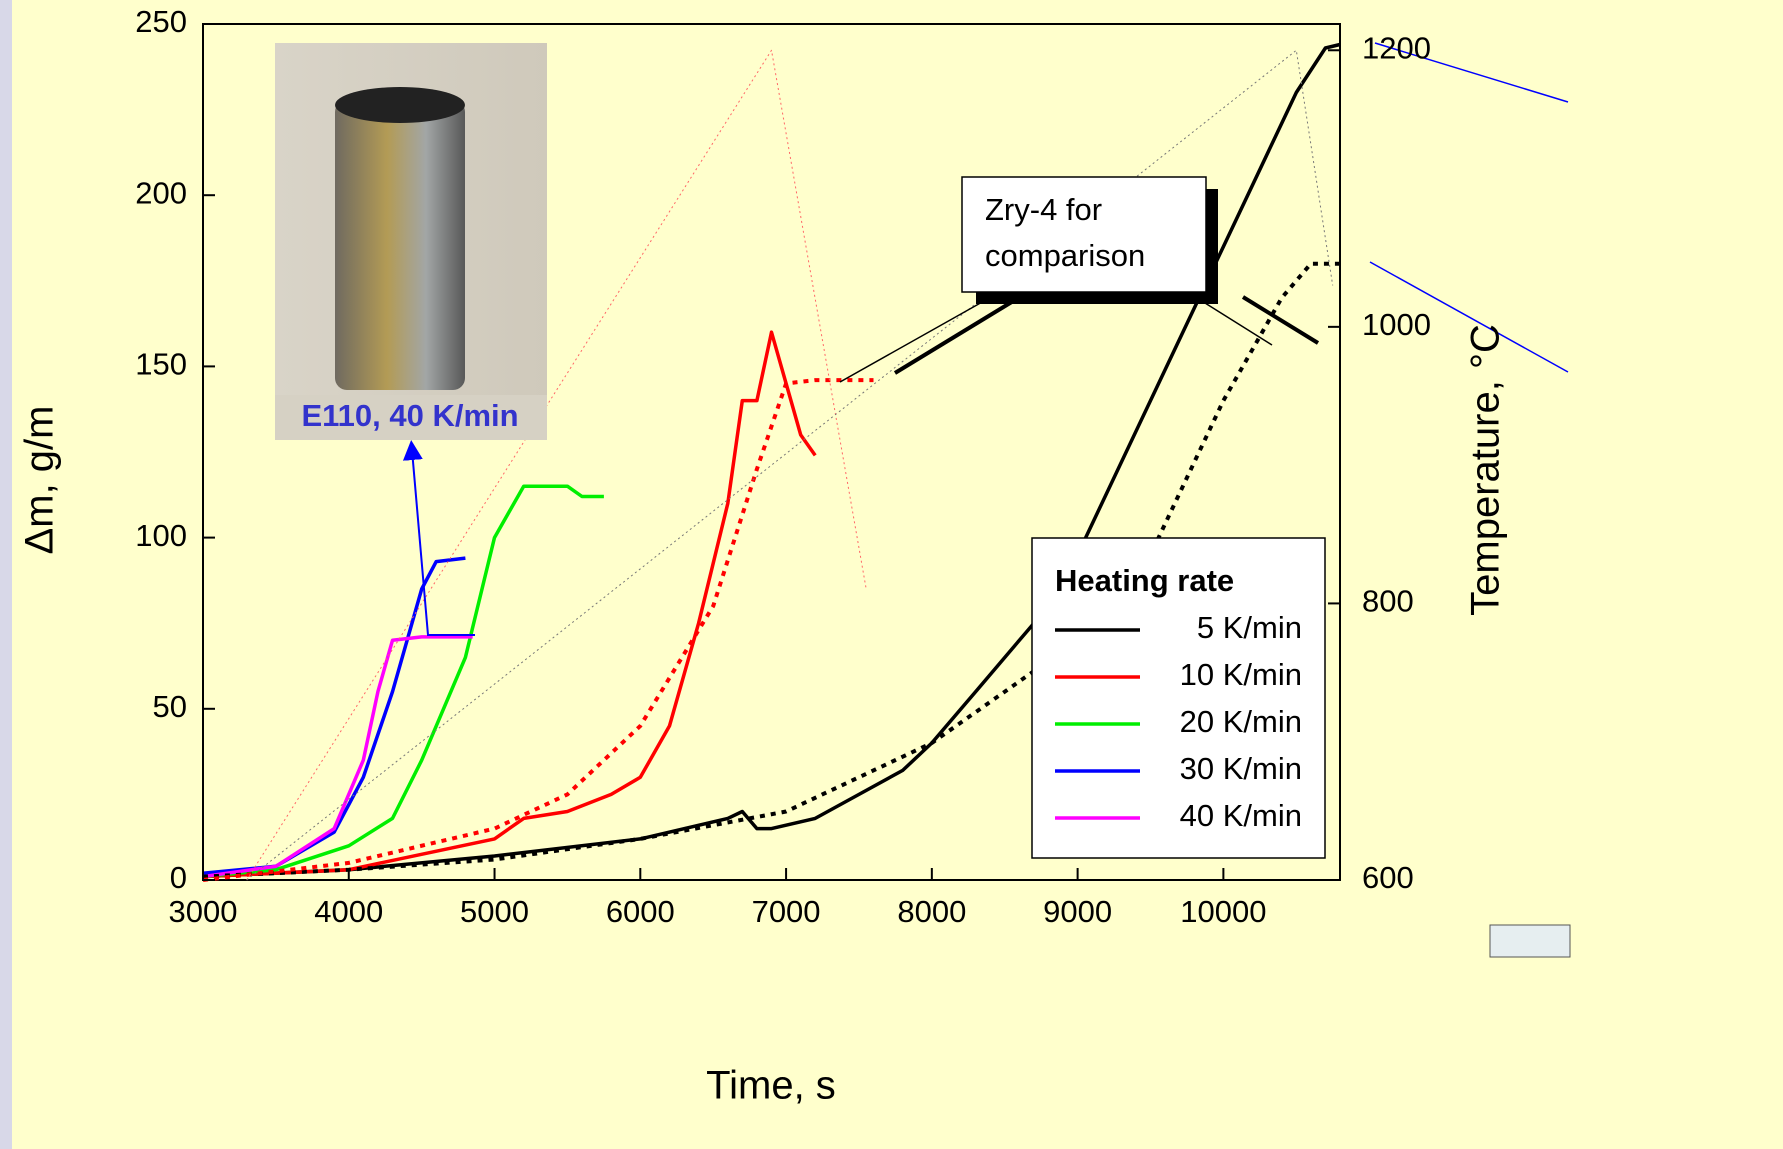  I want to click on x-tick-label: 7000, so click(786, 911).